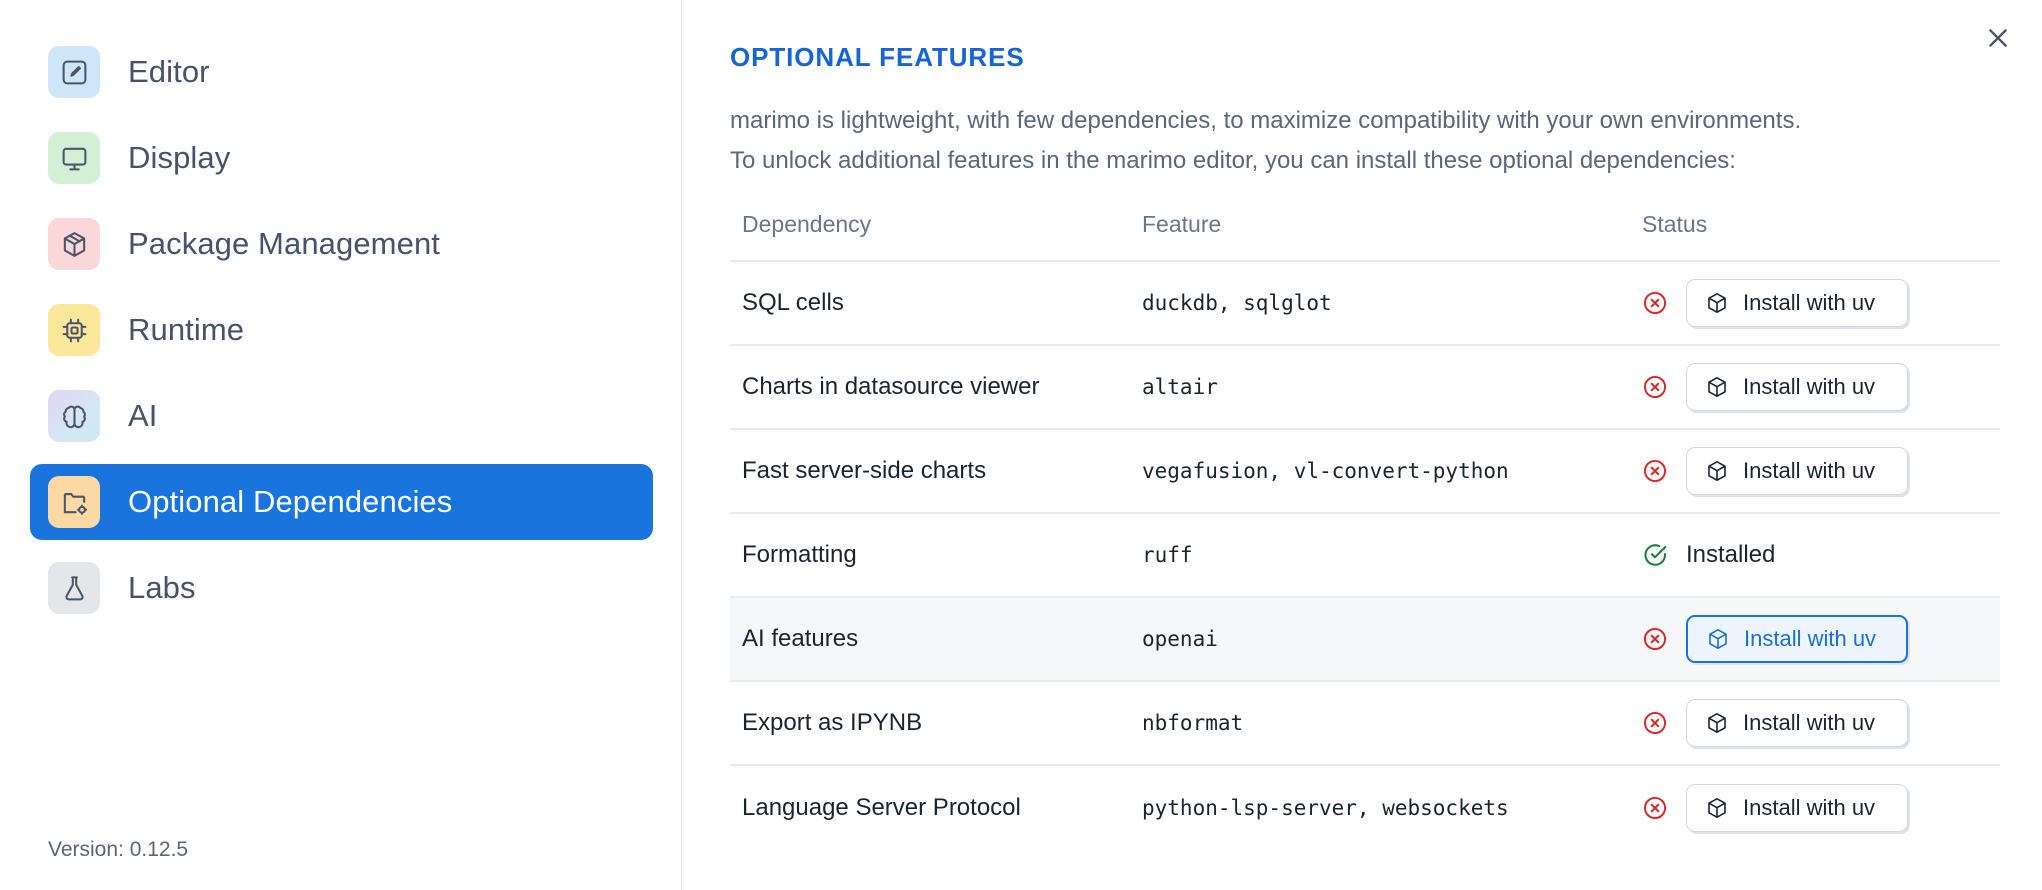 The width and height of the screenshot is (2042, 890). Describe the element at coordinates (877, 57) in the screenshot. I see `page-title: OPTIONAL FEATURES` at that location.